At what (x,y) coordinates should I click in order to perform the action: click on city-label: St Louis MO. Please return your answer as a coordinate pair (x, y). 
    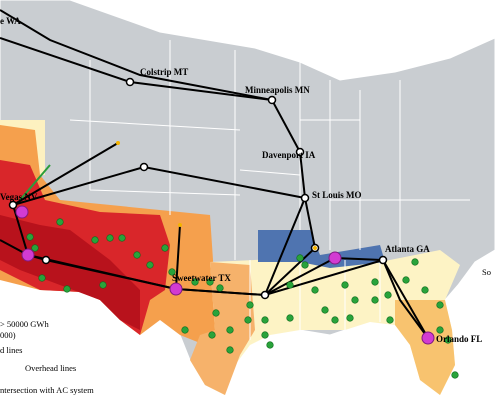
    Looking at the image, I should click on (337, 195).